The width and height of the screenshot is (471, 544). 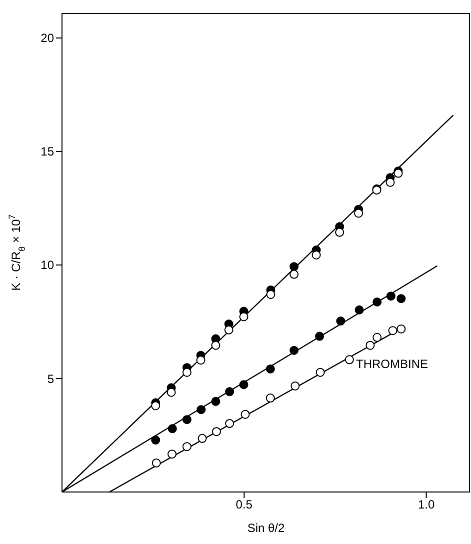 What do you see at coordinates (426, 505) in the screenshot?
I see `x-tick-label: 1.0` at bounding box center [426, 505].